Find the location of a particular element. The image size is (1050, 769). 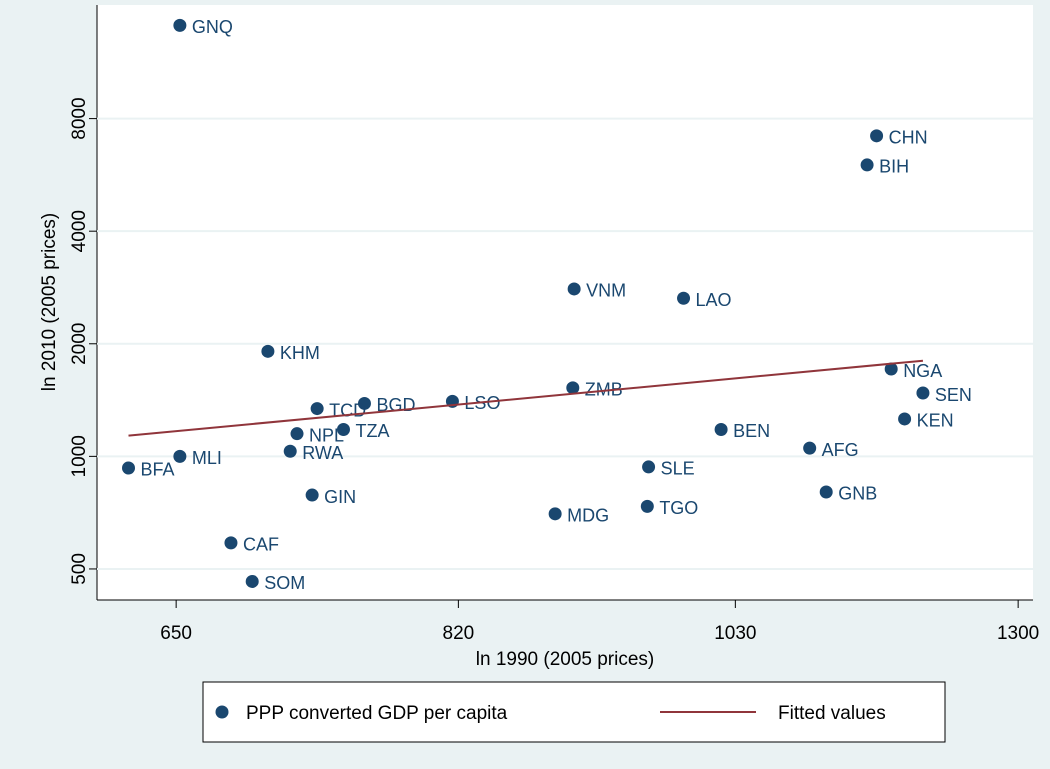

y-axis-title: ln 2010 (2005 prices) is located at coordinates (49, 302).